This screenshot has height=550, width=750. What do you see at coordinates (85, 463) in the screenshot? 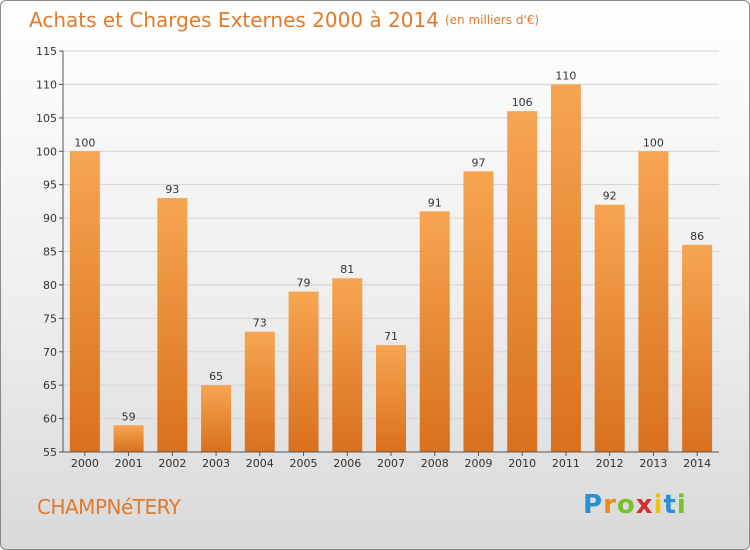
I see `x-tick-label: 2000` at bounding box center [85, 463].